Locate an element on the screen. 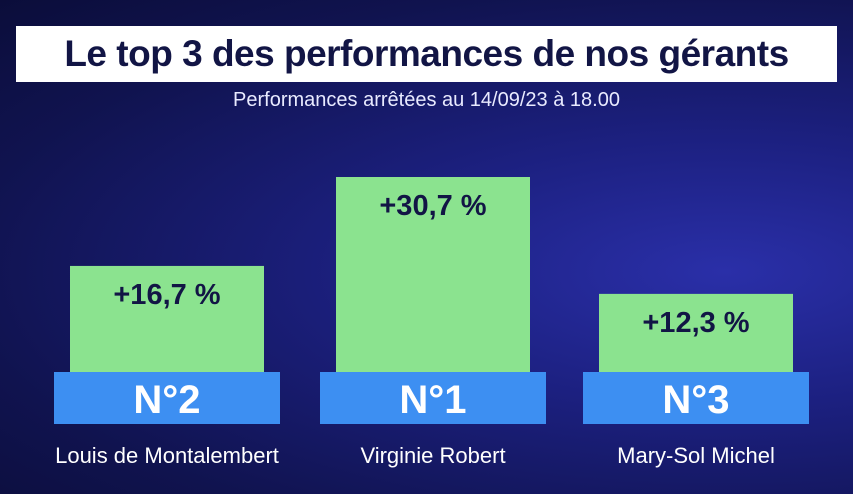  rank-label: N°3 is located at coordinates (695, 400).